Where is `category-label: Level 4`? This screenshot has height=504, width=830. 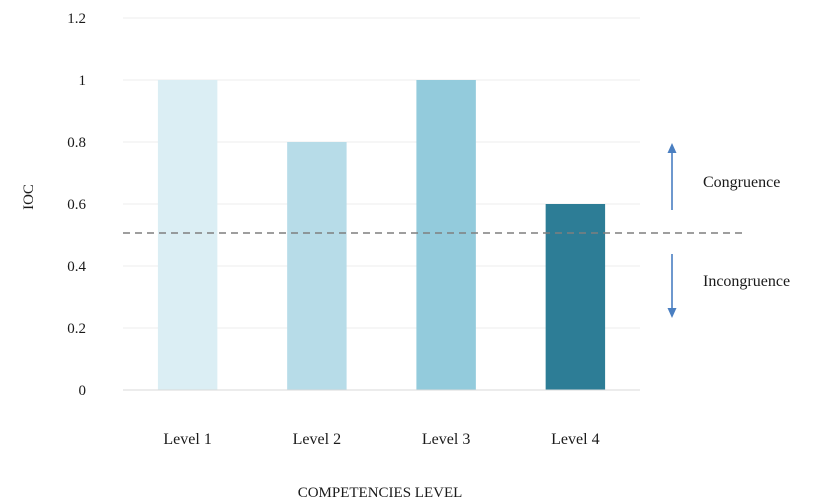
category-label: Level 4 is located at coordinates (575, 439).